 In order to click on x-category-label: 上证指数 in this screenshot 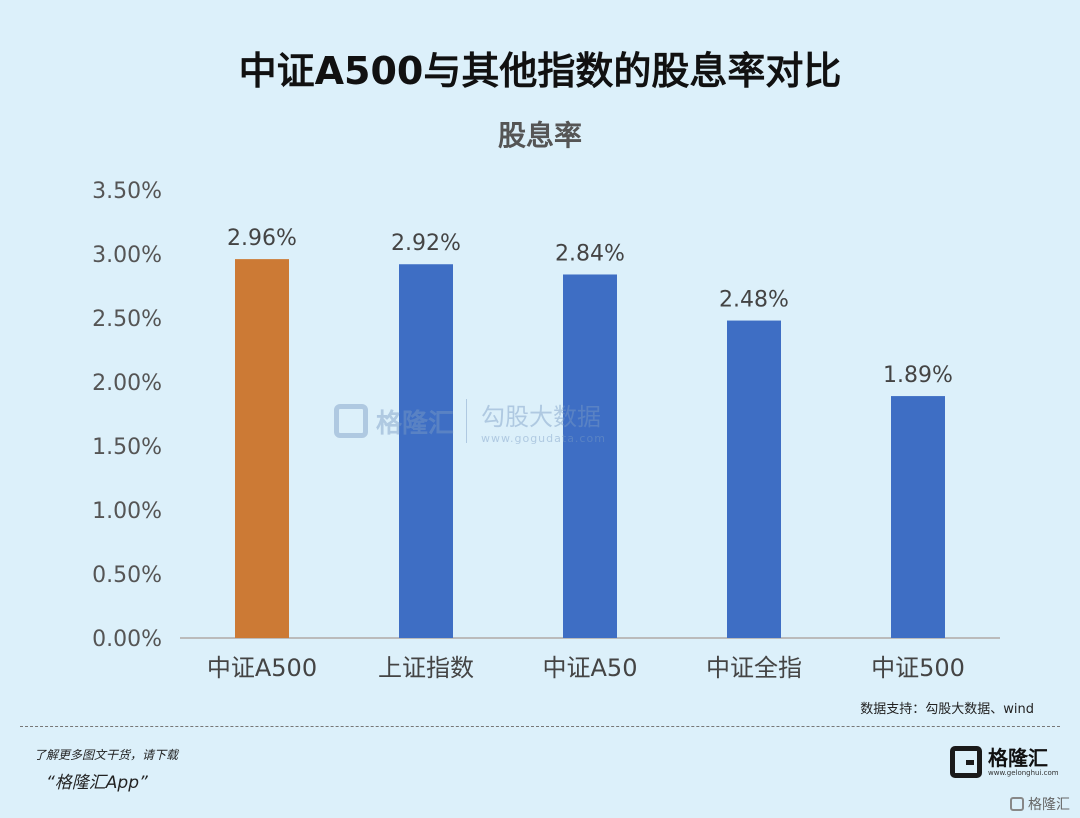, I will do `click(426, 668)`.